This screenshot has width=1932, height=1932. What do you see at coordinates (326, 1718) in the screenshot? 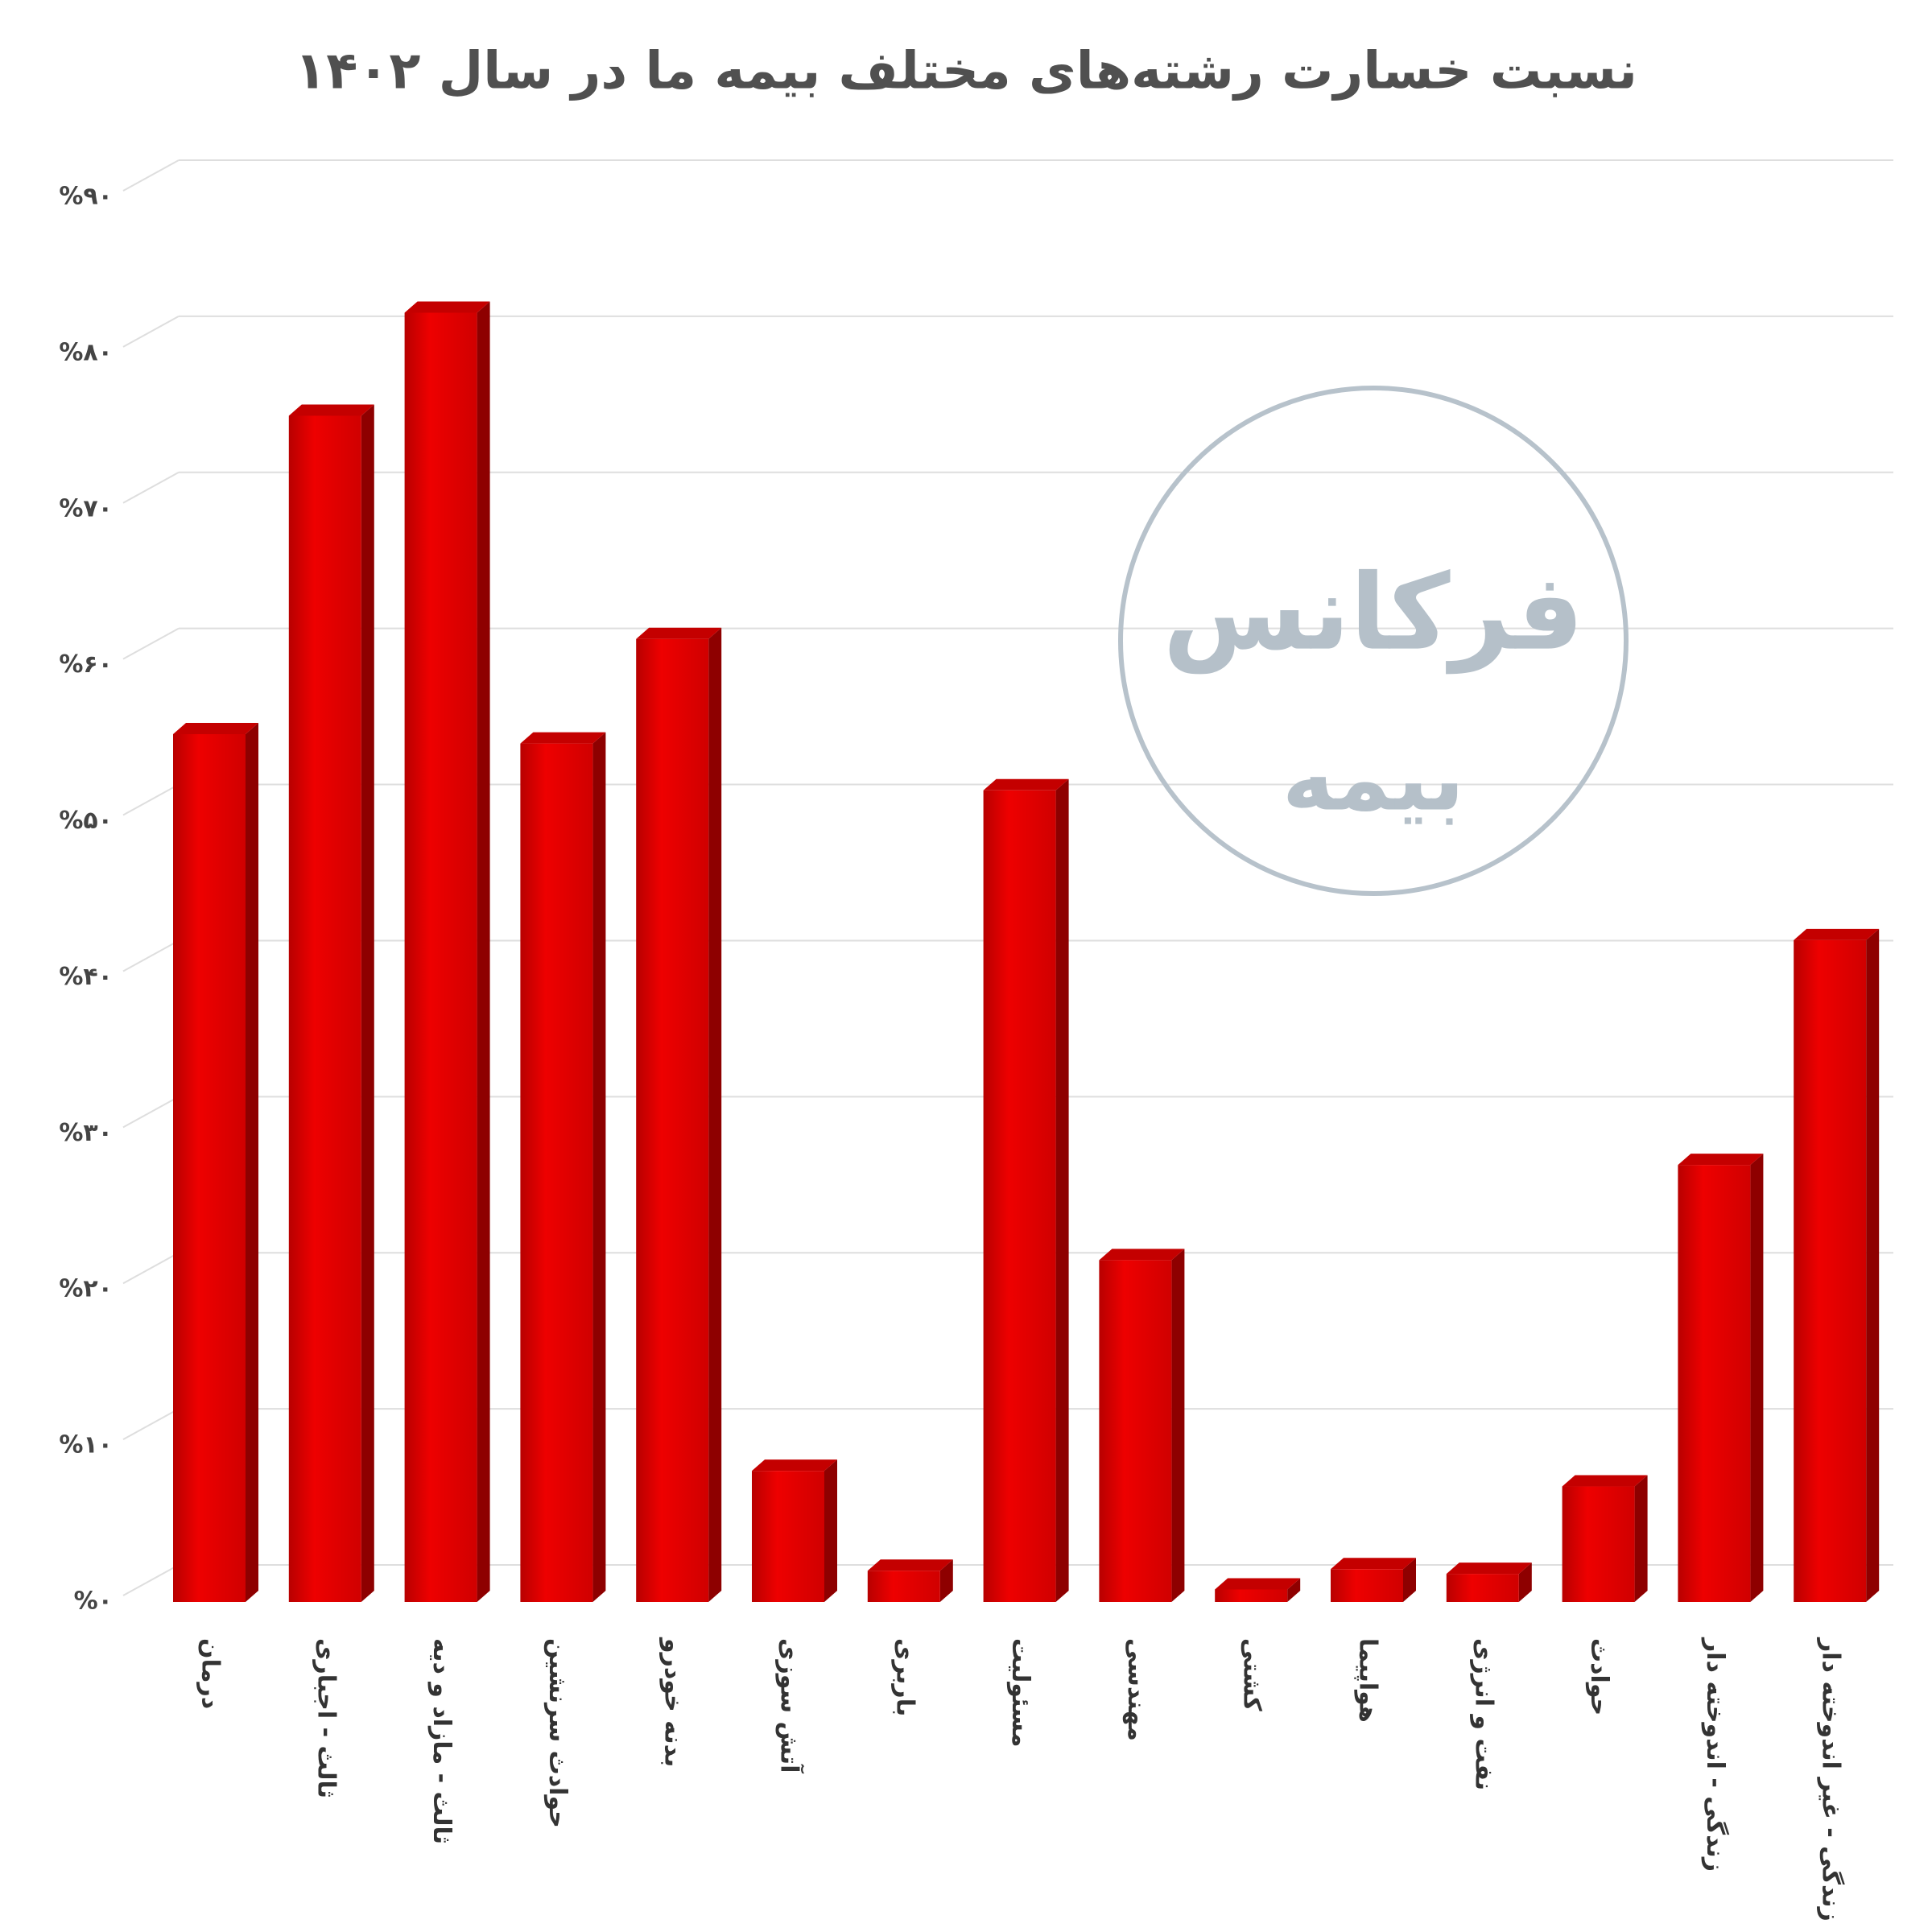
I see `x-tick-label: ثالث - اجباری` at bounding box center [326, 1718].